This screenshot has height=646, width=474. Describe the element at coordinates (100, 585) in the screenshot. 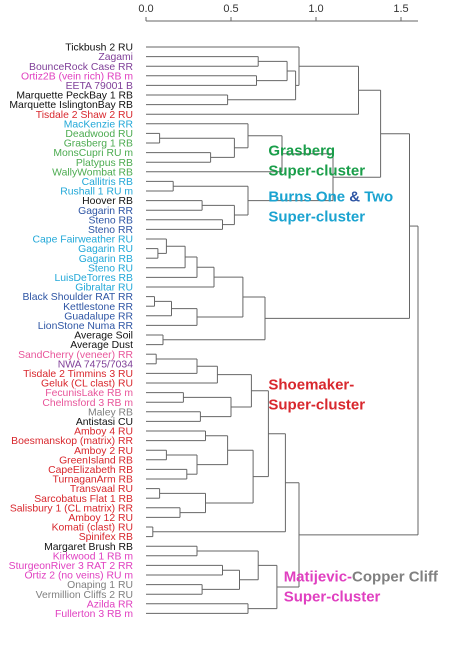

I see `leaf-label: Onaping 1 RU` at that location.